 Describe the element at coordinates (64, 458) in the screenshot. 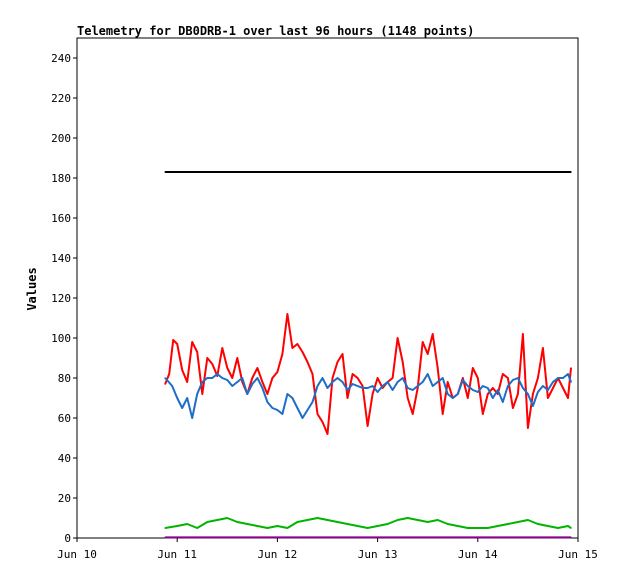

I see `y-tick-label: 40` at that location.